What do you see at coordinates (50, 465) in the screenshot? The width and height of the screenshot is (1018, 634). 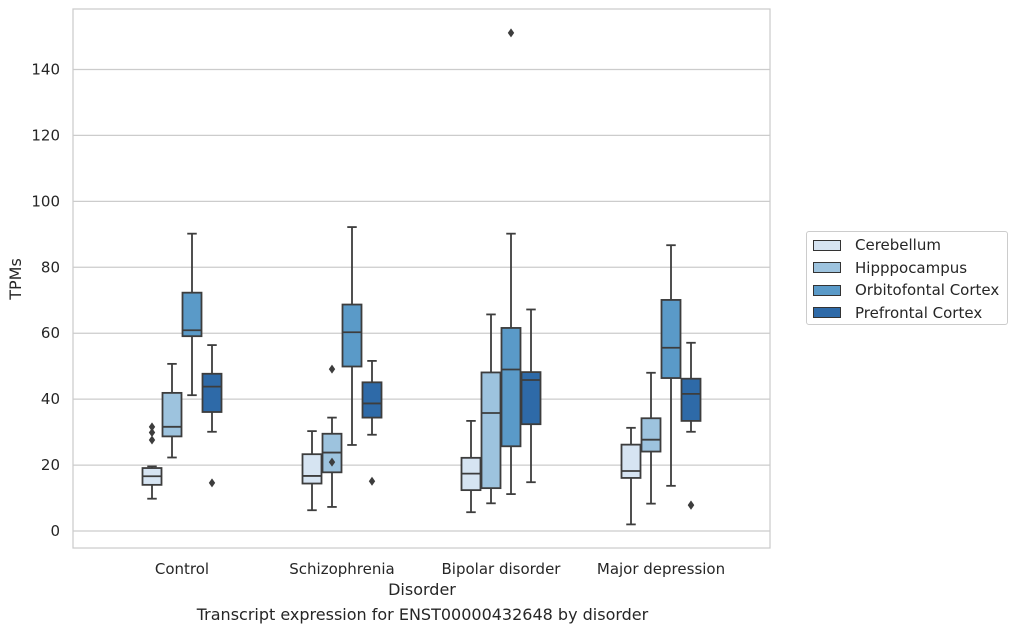 I see `y-tick-label-20: 20` at bounding box center [50, 465].